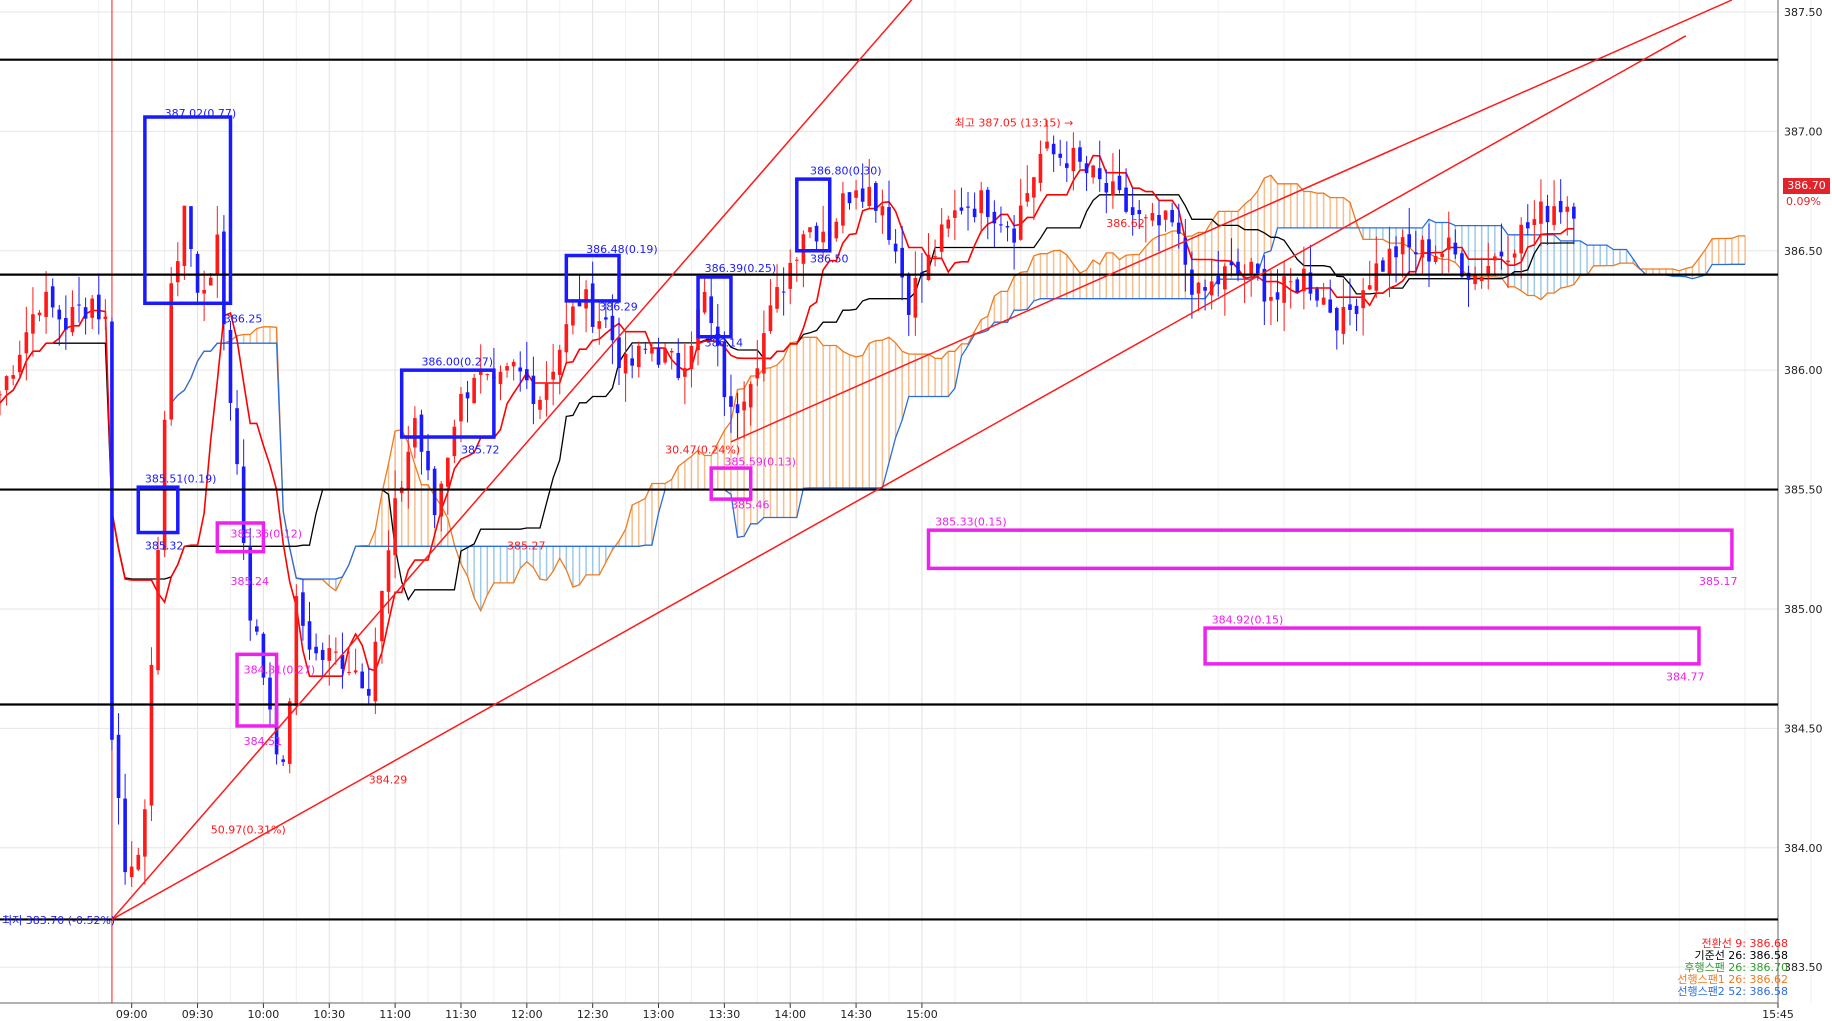  What do you see at coordinates (248, 829) in the screenshot?
I see `price-annotation: 50.97(0.31%)` at bounding box center [248, 829].